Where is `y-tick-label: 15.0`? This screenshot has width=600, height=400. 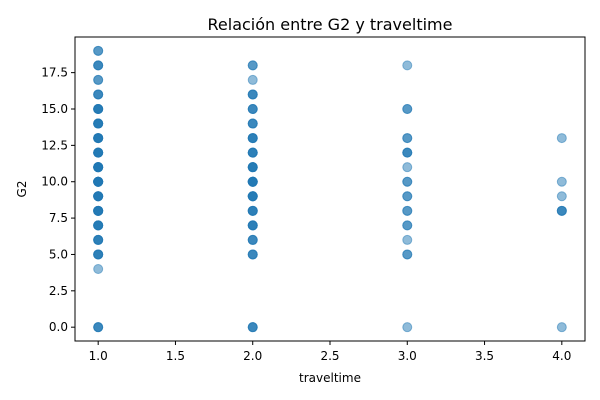
y-tick-label: 15.0 is located at coordinates (54, 109).